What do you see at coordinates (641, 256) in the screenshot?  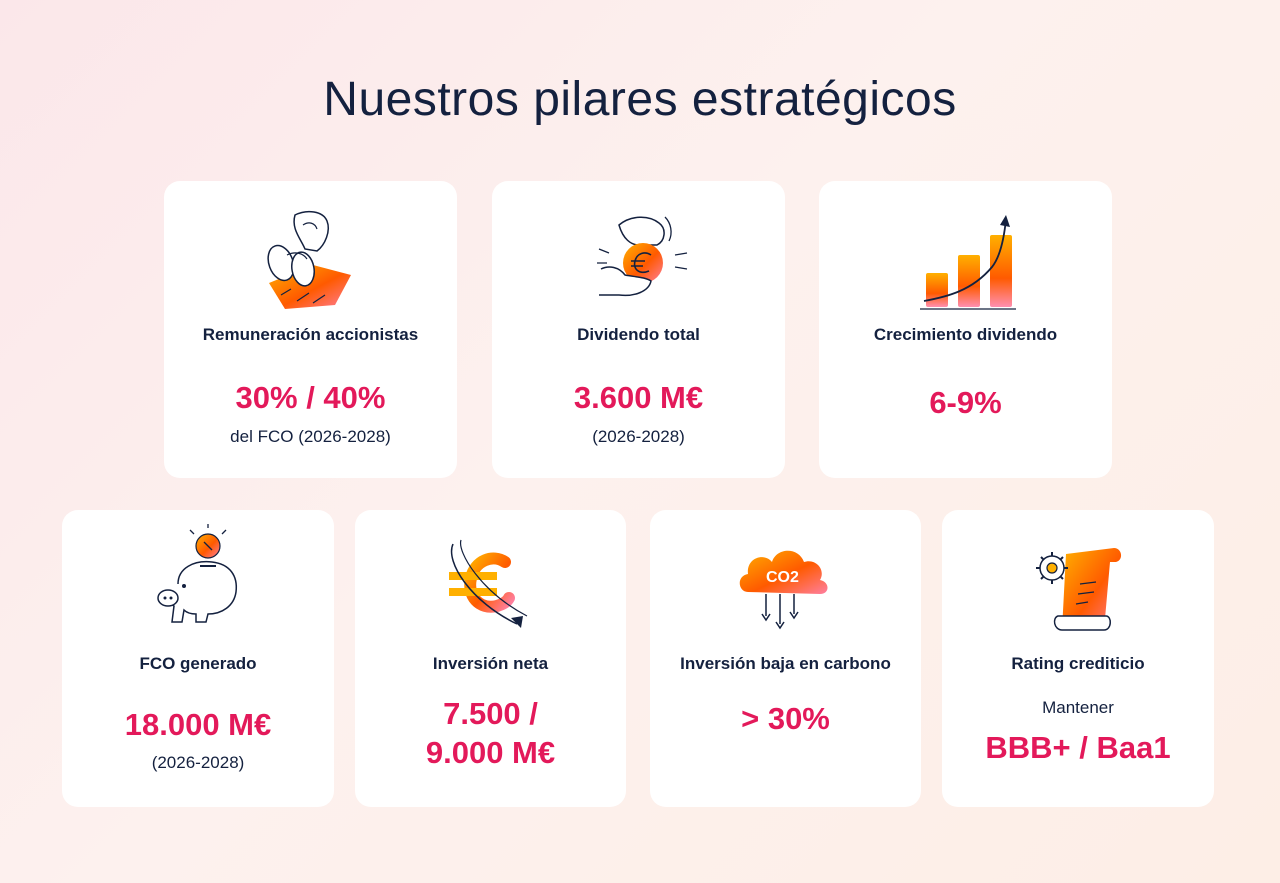 I see `hand-euro-coin-icon` at bounding box center [641, 256].